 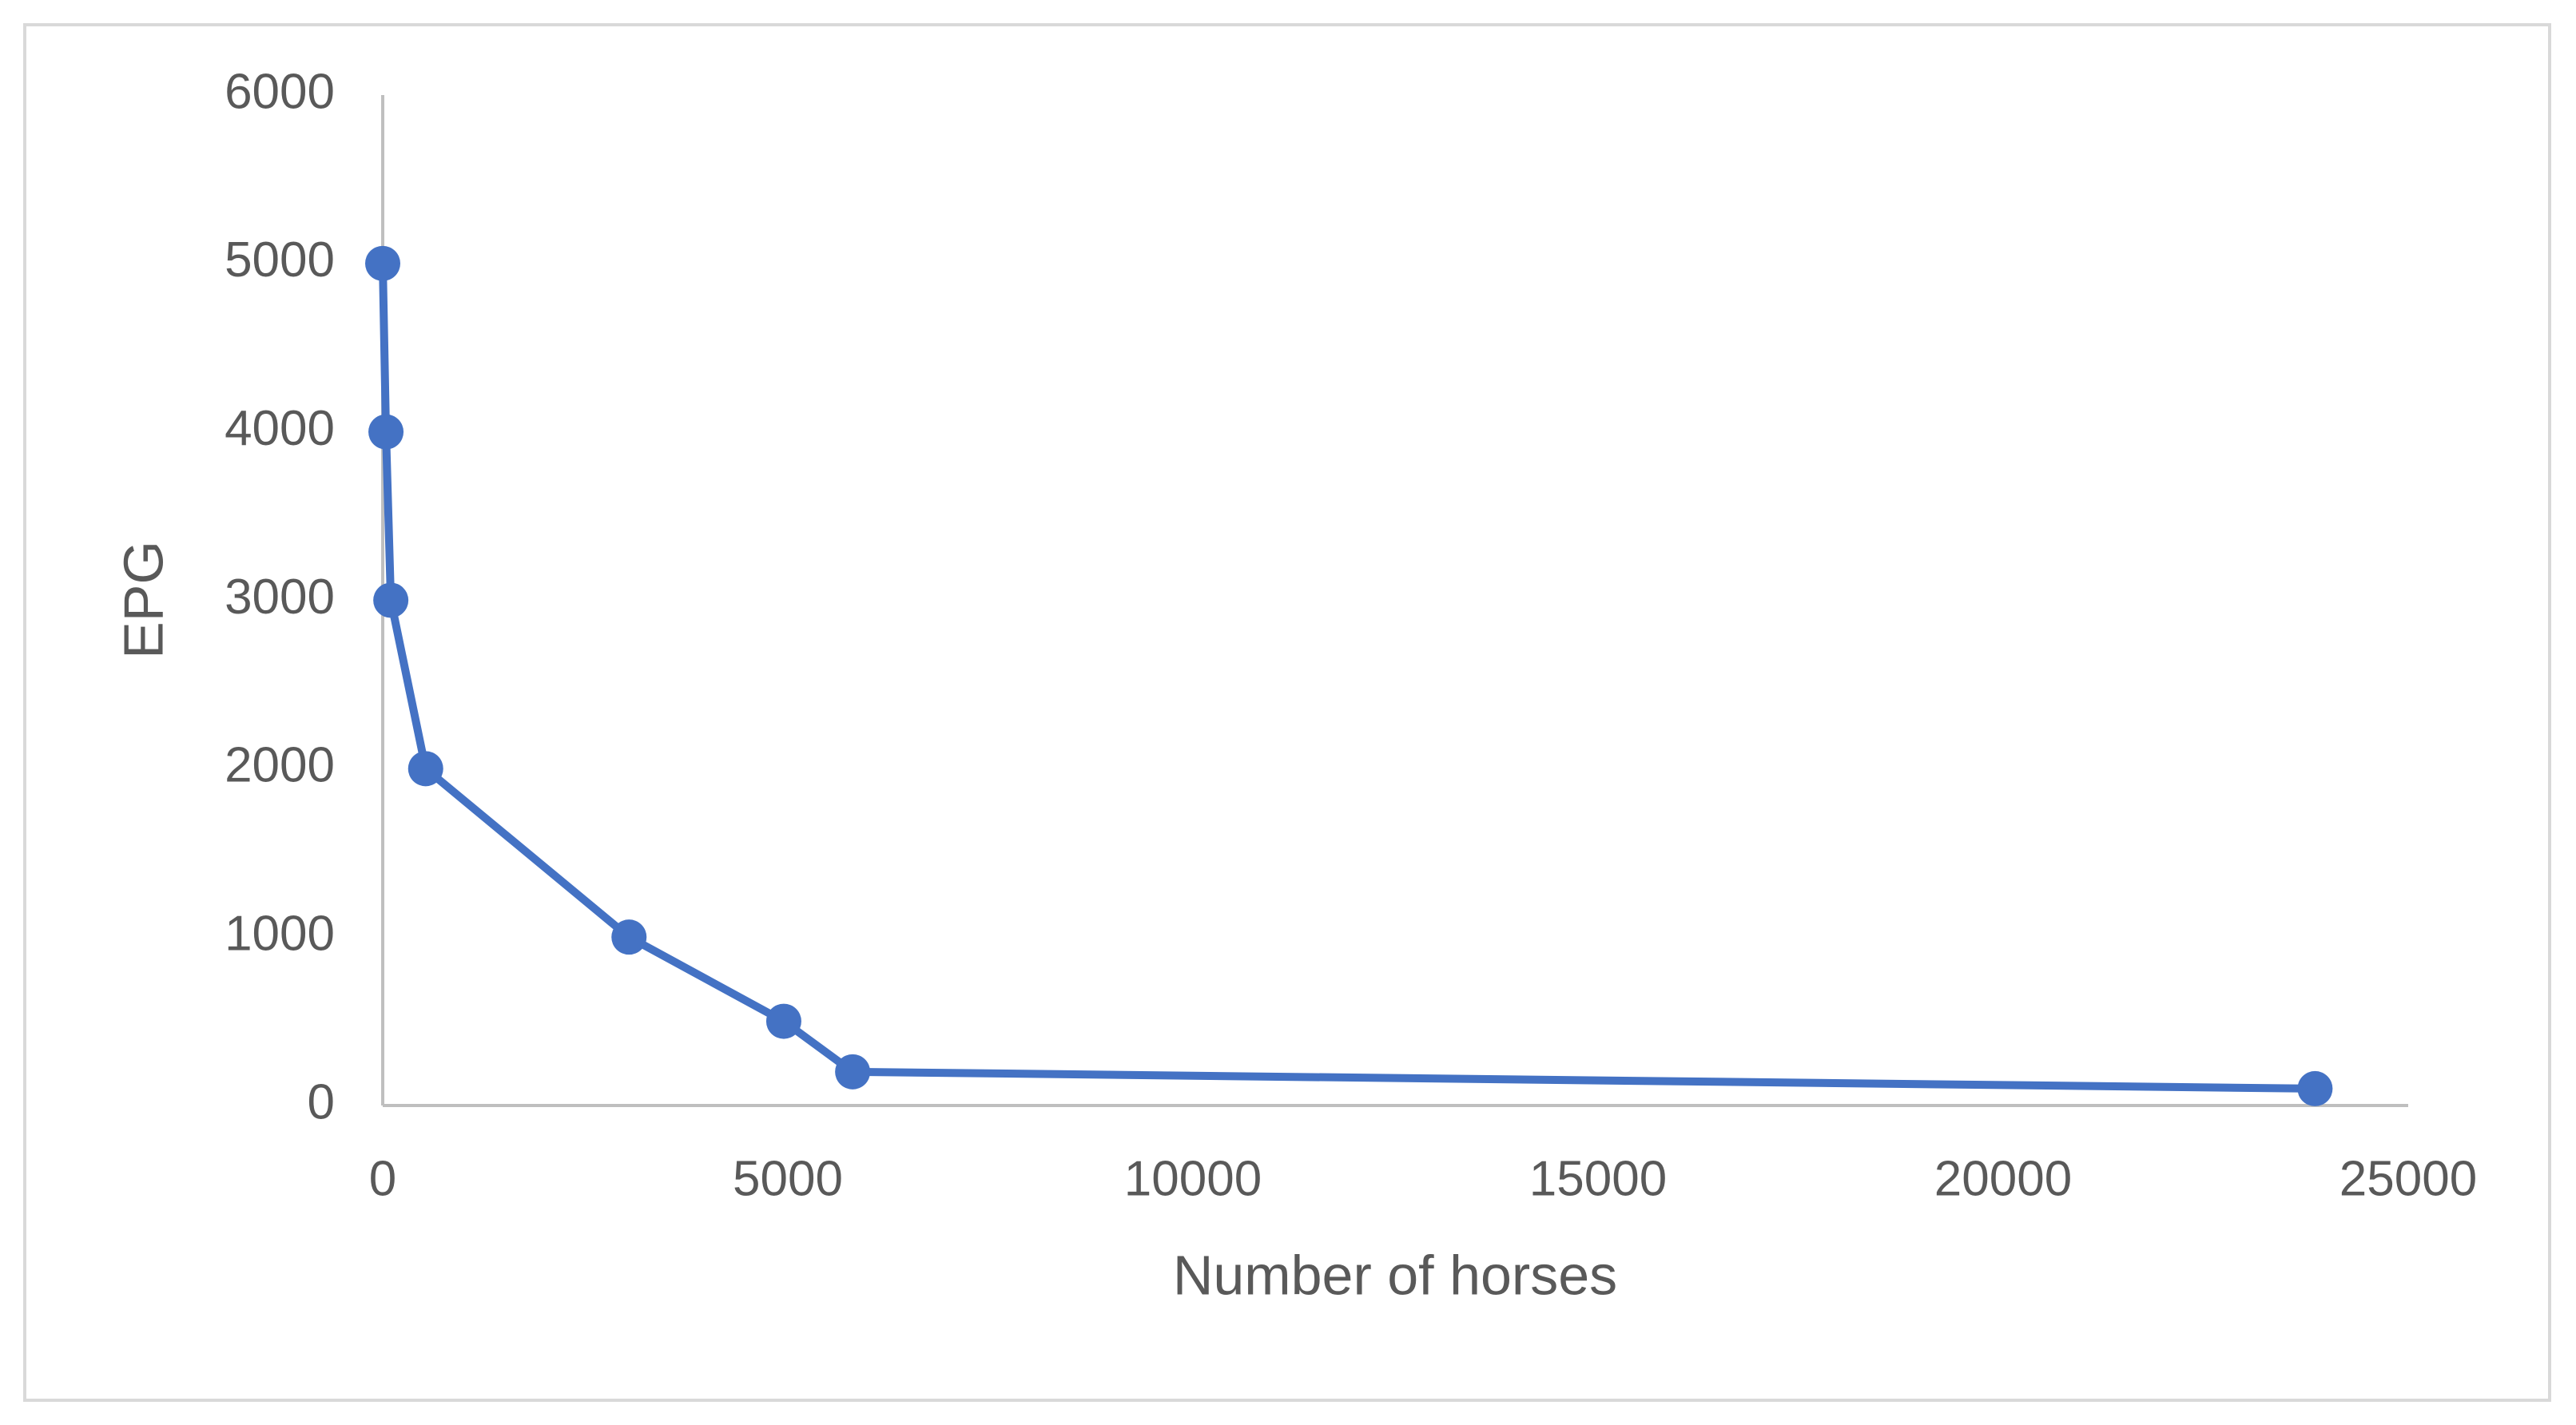 What do you see at coordinates (143, 600) in the screenshot?
I see `y-axis-title: EPG` at bounding box center [143, 600].